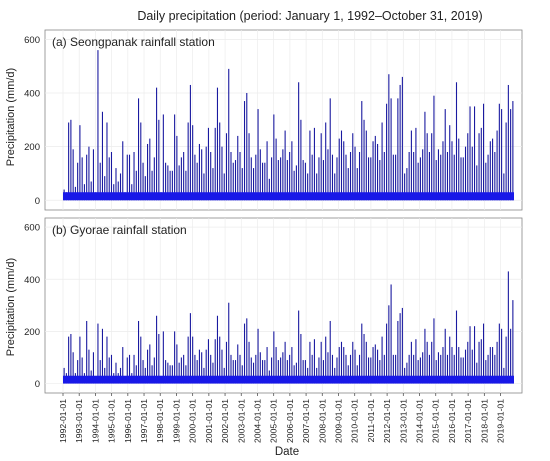 This screenshot has width=550, height=461. I want to click on x-tick-label: 2000-01-01, so click(193, 421).